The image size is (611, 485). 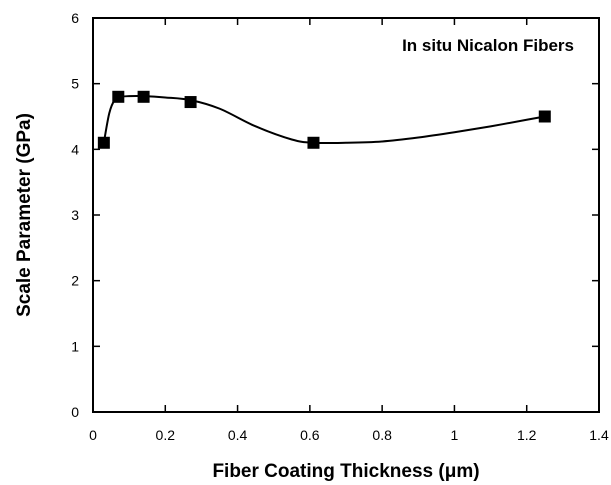 What do you see at coordinates (75, 412) in the screenshot?
I see `y-tick-label: 0` at bounding box center [75, 412].